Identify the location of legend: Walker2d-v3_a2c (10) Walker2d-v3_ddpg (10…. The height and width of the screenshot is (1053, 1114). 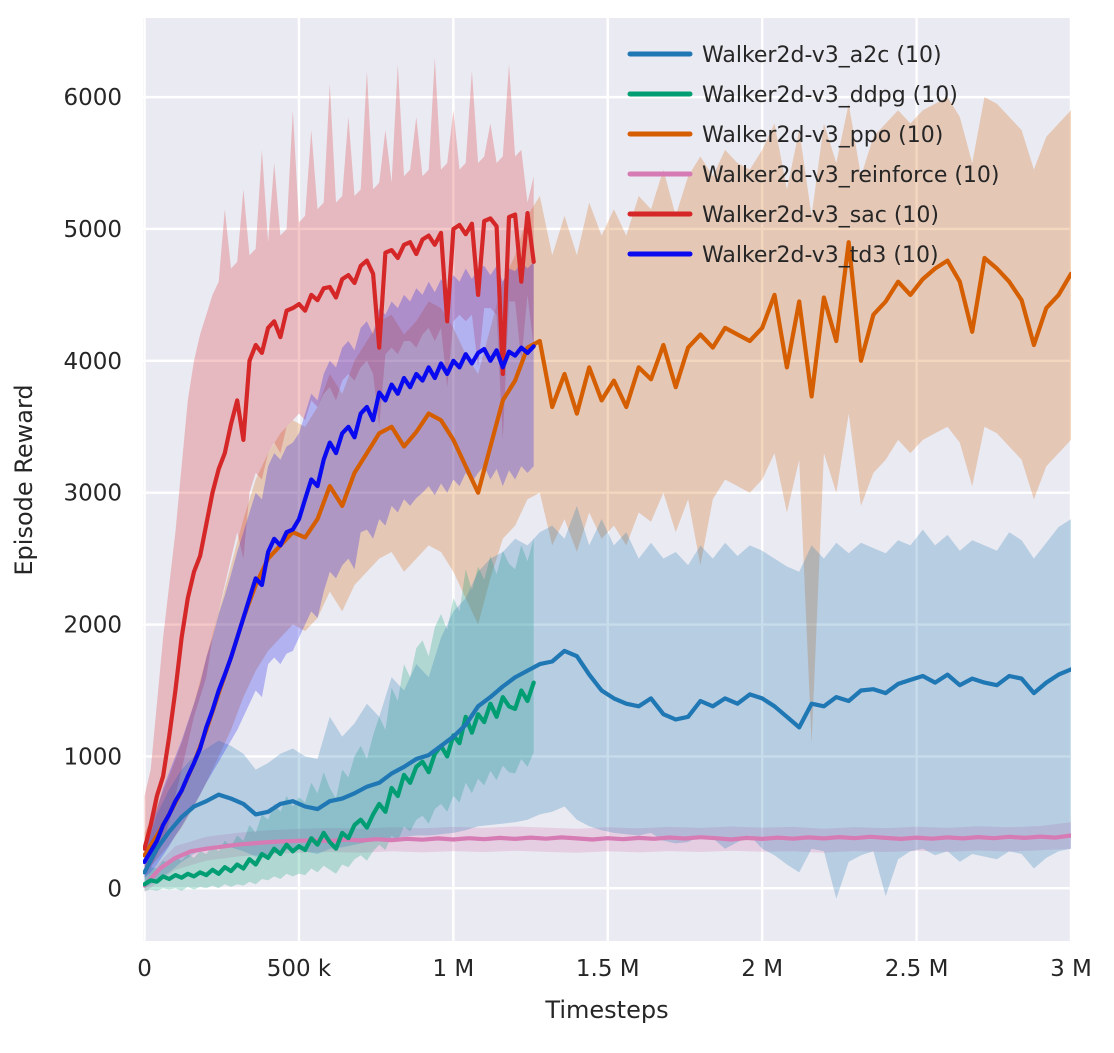
(813, 155).